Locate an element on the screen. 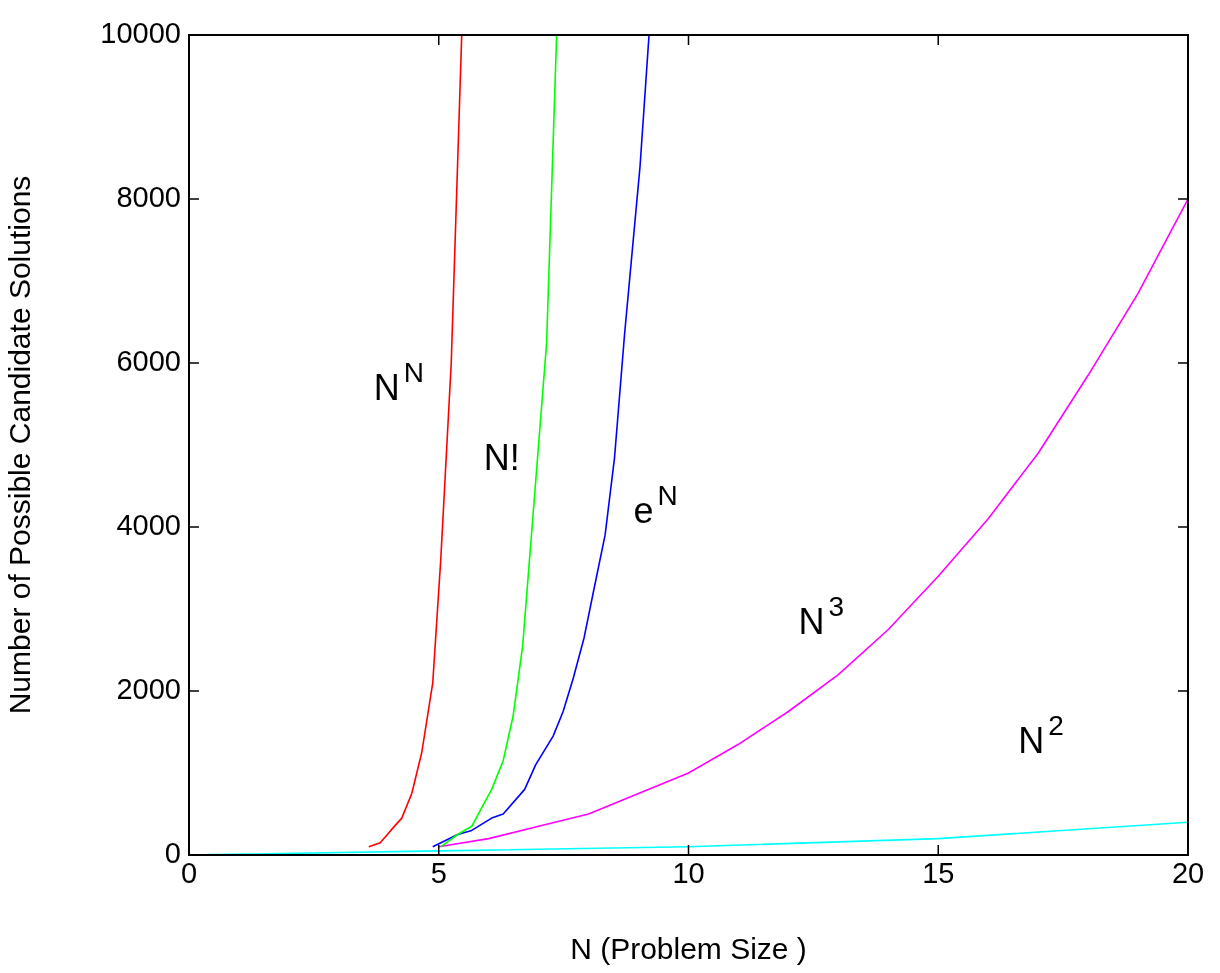 This screenshot has height=973, width=1220. y-tick-label: 8000 is located at coordinates (148, 197).